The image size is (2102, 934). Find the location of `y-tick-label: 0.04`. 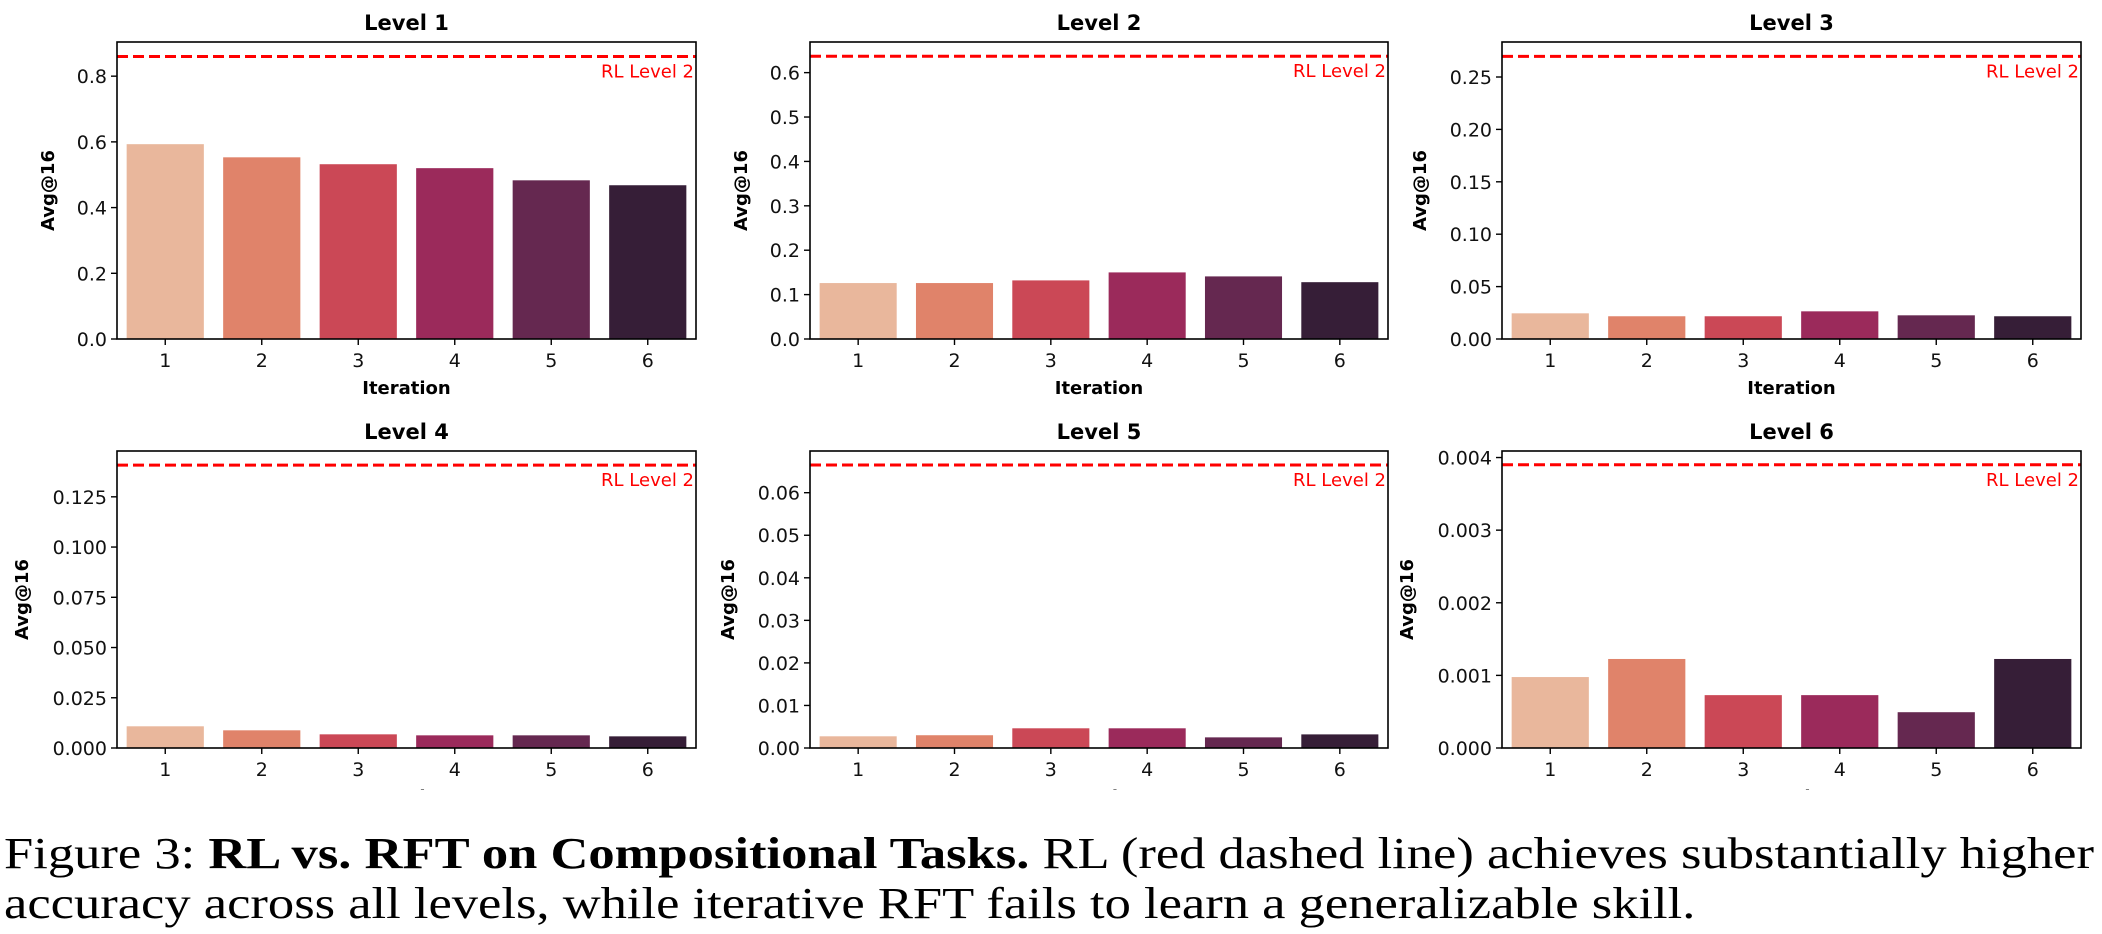

y-tick-label: 0.04 is located at coordinates (779, 579).